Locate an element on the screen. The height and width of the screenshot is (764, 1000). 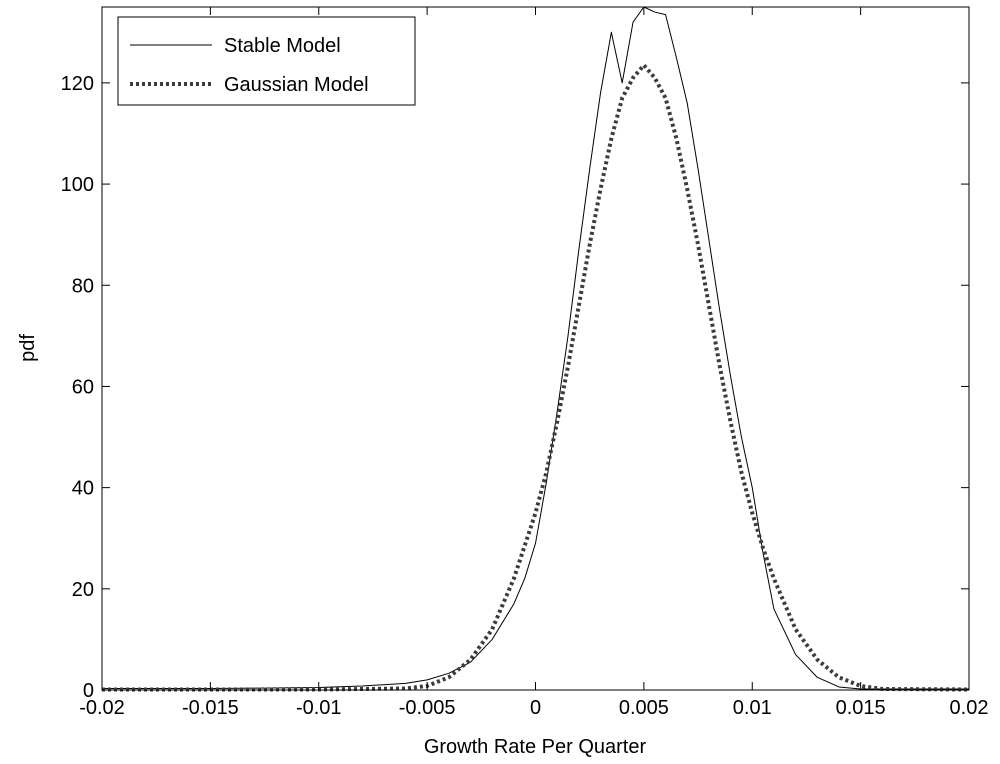
y-tick-label: 0 is located at coordinates (88, 691).